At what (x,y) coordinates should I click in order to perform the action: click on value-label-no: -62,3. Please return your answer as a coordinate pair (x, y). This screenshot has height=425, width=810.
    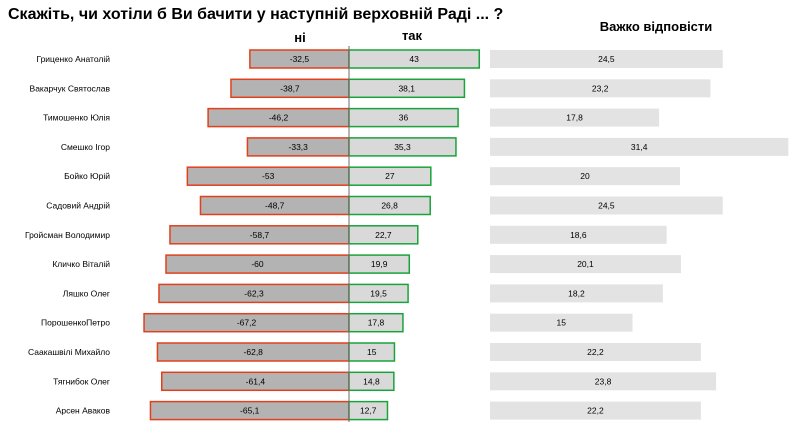
    Looking at the image, I should click on (254, 293).